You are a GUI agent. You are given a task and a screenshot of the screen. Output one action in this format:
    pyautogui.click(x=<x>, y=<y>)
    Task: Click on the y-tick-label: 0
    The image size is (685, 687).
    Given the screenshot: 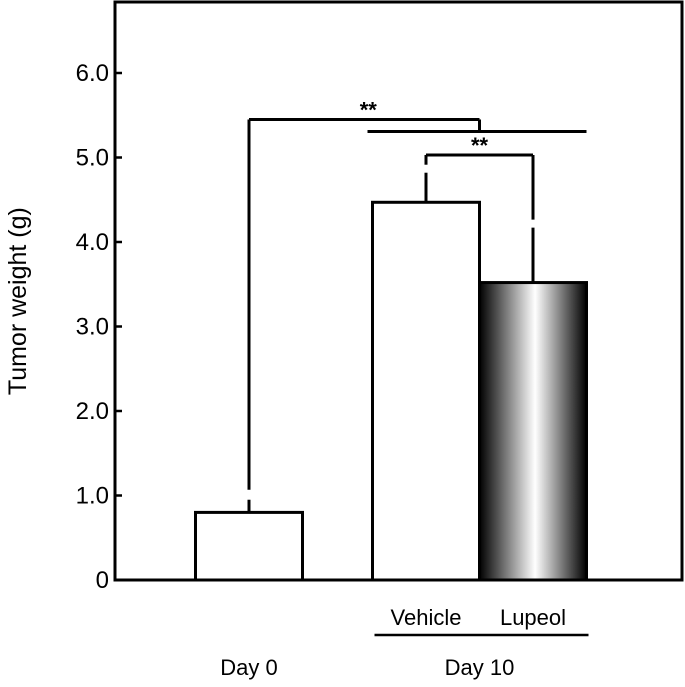 What is the action you would take?
    pyautogui.click(x=102, y=580)
    